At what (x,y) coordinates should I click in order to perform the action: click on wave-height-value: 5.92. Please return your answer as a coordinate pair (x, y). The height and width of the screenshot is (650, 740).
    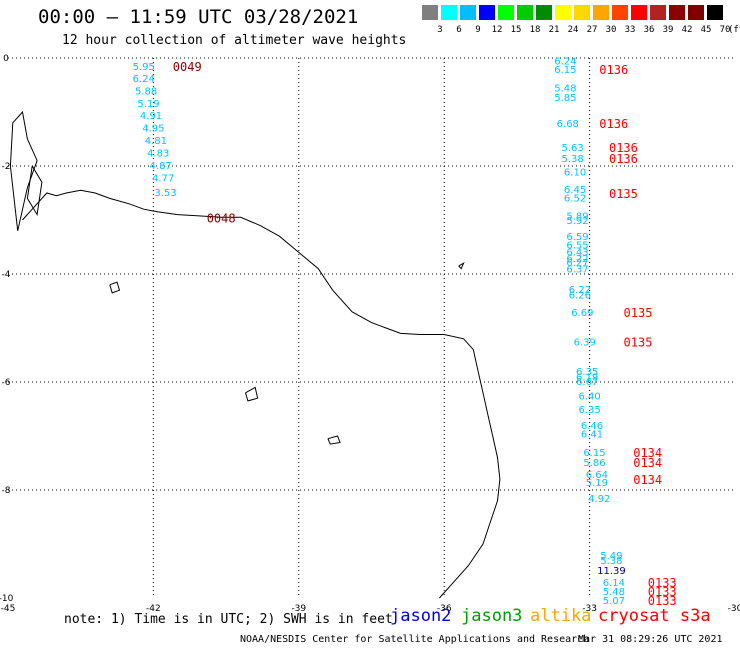
    Looking at the image, I should click on (577, 221).